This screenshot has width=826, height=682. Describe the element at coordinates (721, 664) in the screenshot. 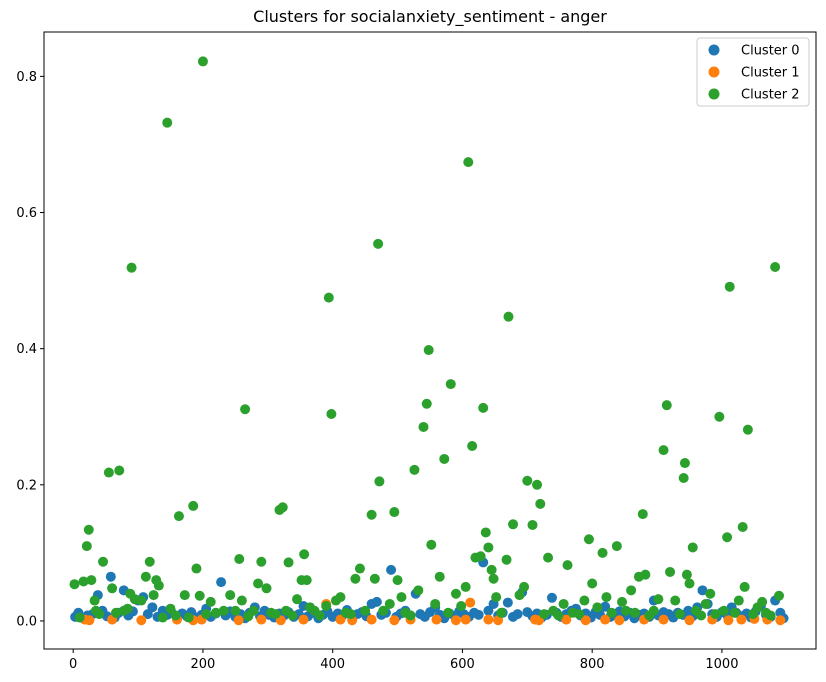

I see `x-tick-label: 1000` at that location.